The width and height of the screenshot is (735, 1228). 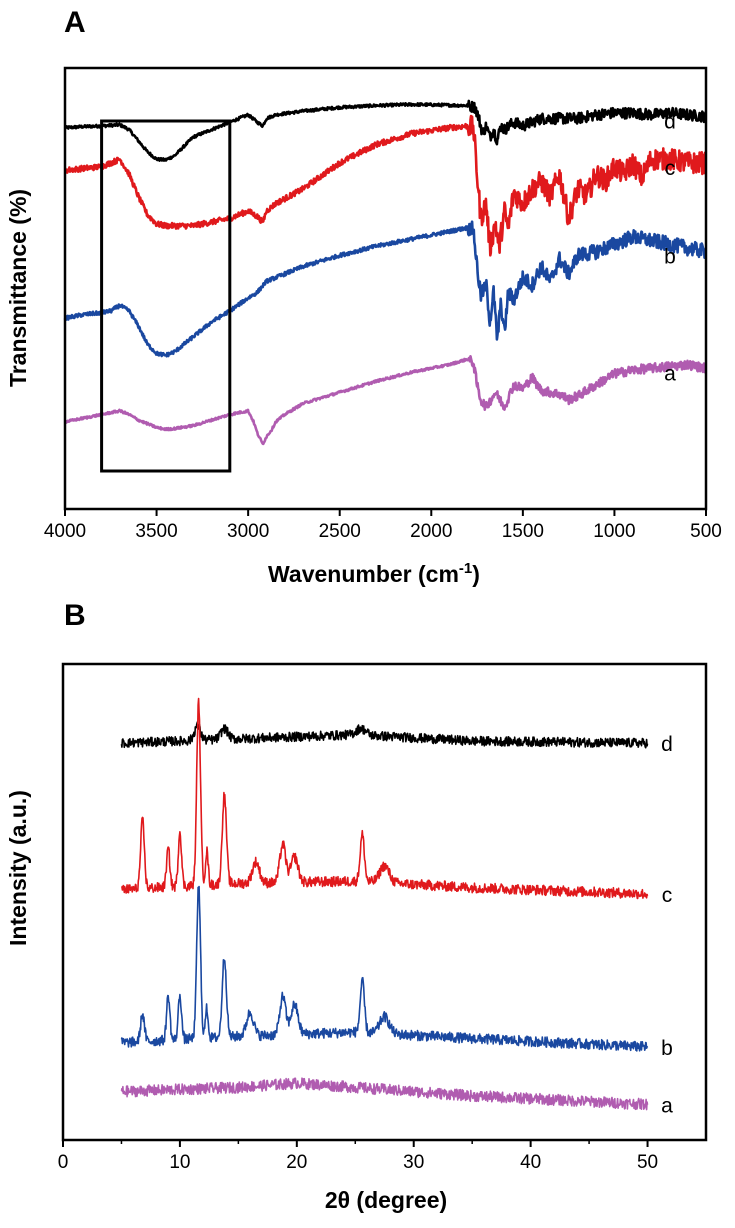 I want to click on xrd-series-b-label: b, so click(x=667, y=1048).